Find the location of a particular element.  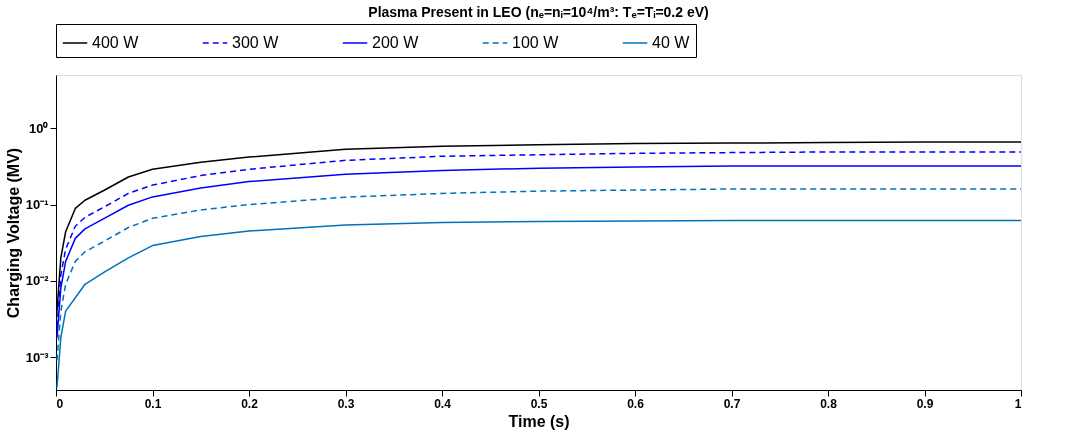

legend-label: 200 W is located at coordinates (396, 42).